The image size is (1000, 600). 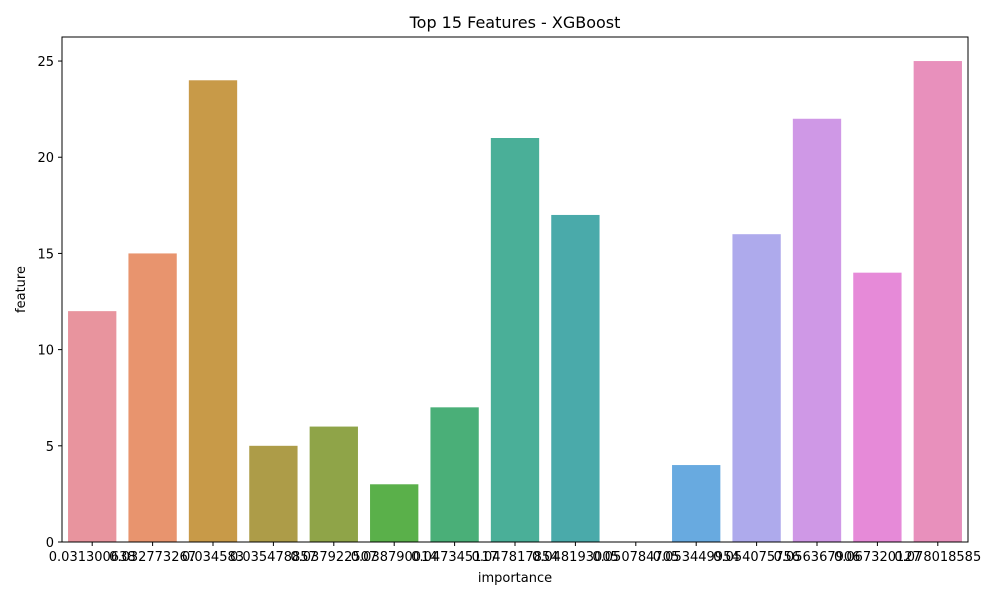 What do you see at coordinates (50, 447) in the screenshot?
I see `y-tick-label-5: 5` at bounding box center [50, 447].